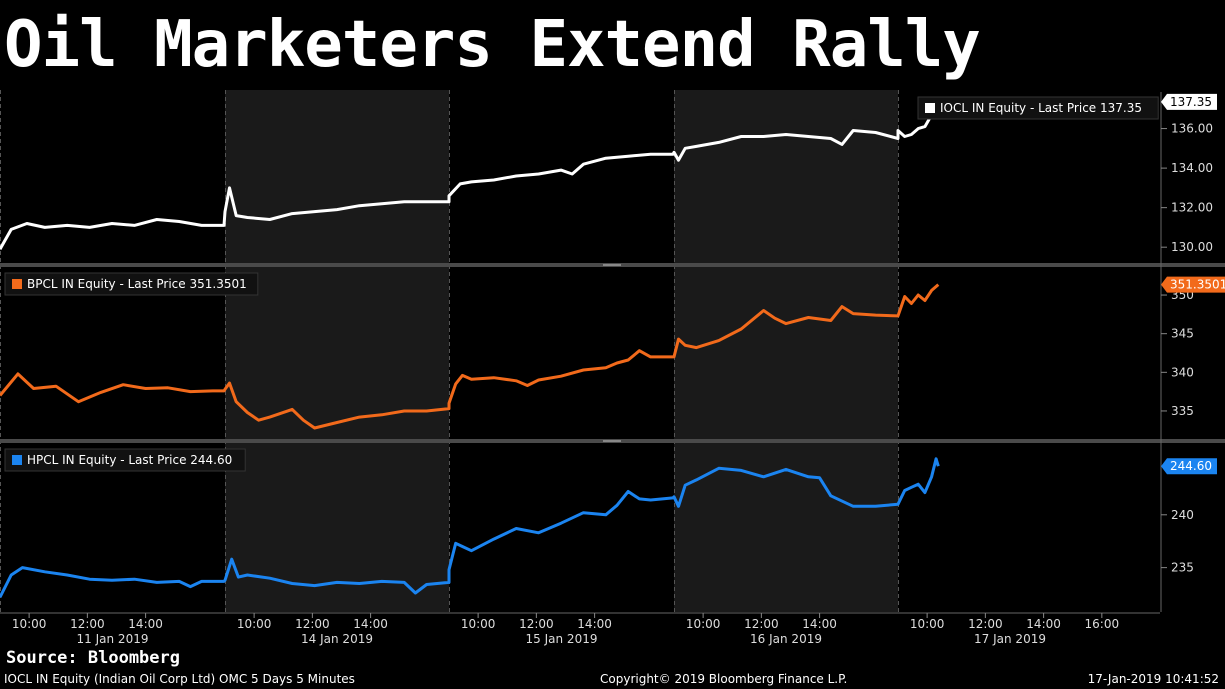  Describe the element at coordinates (113, 639) in the screenshot. I see `x-day-label: 11 Jan 2019` at that location.